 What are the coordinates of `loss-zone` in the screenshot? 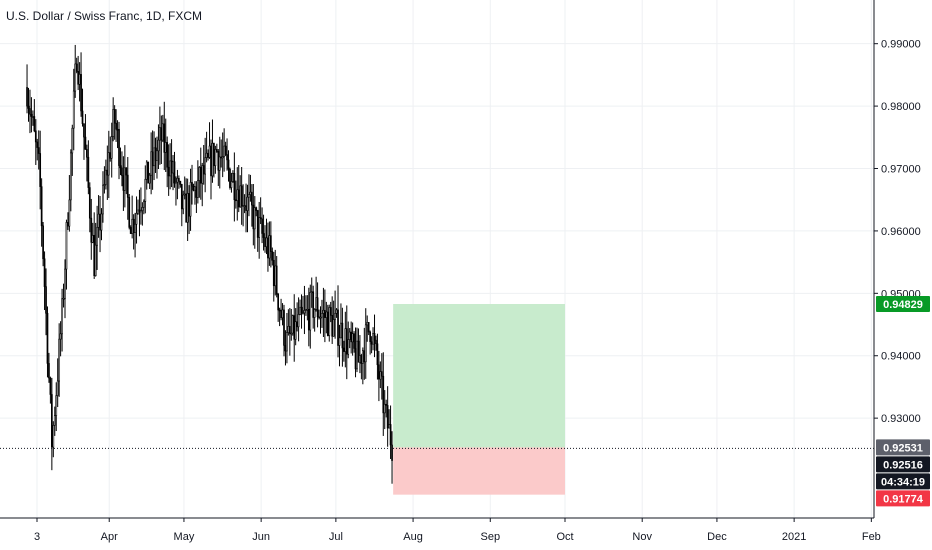 It's located at (479, 471).